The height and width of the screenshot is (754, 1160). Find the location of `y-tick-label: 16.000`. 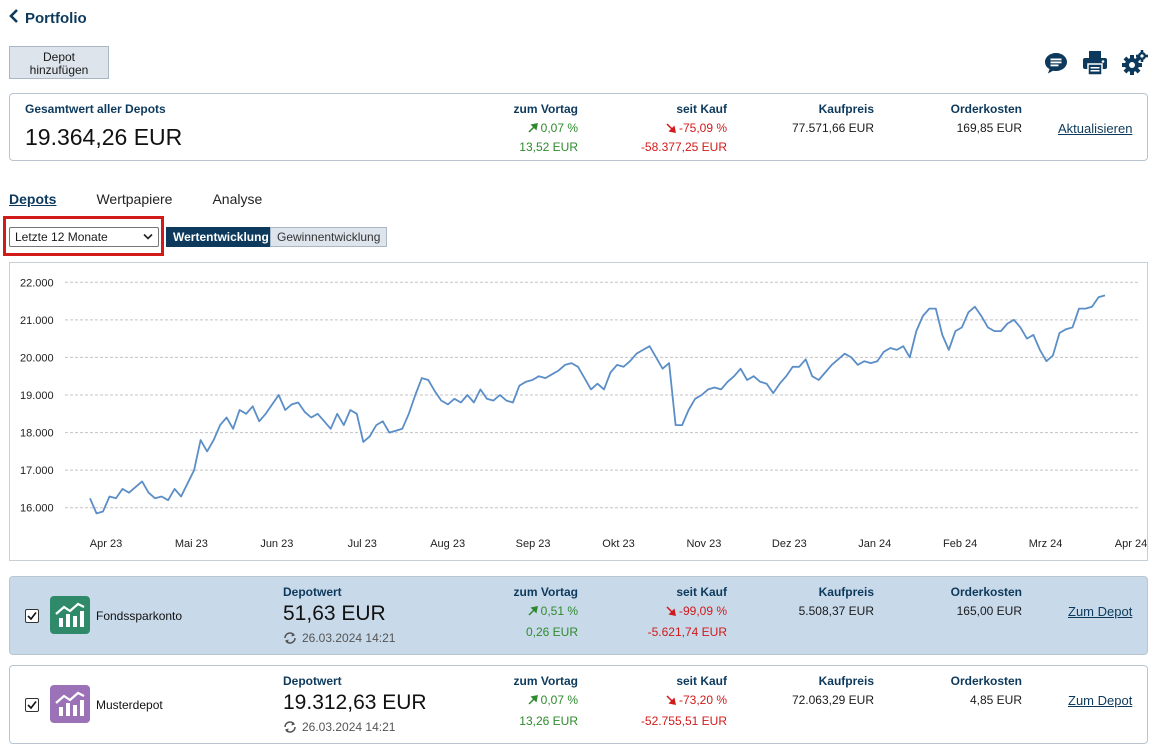

y-tick-label: 16.000 is located at coordinates (37, 509).